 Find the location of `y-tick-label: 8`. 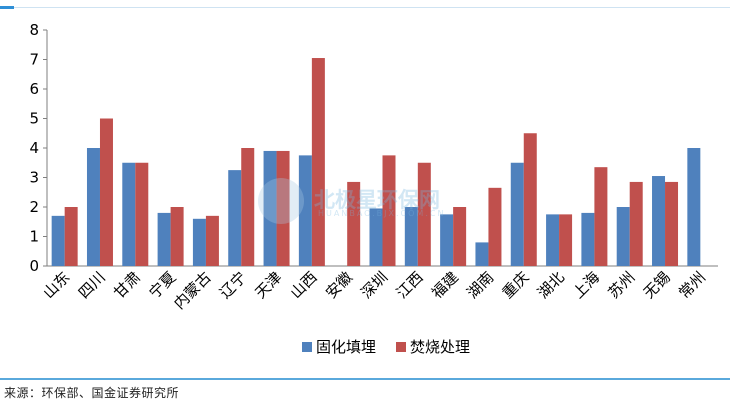

y-tick-label: 8 is located at coordinates (34, 30).